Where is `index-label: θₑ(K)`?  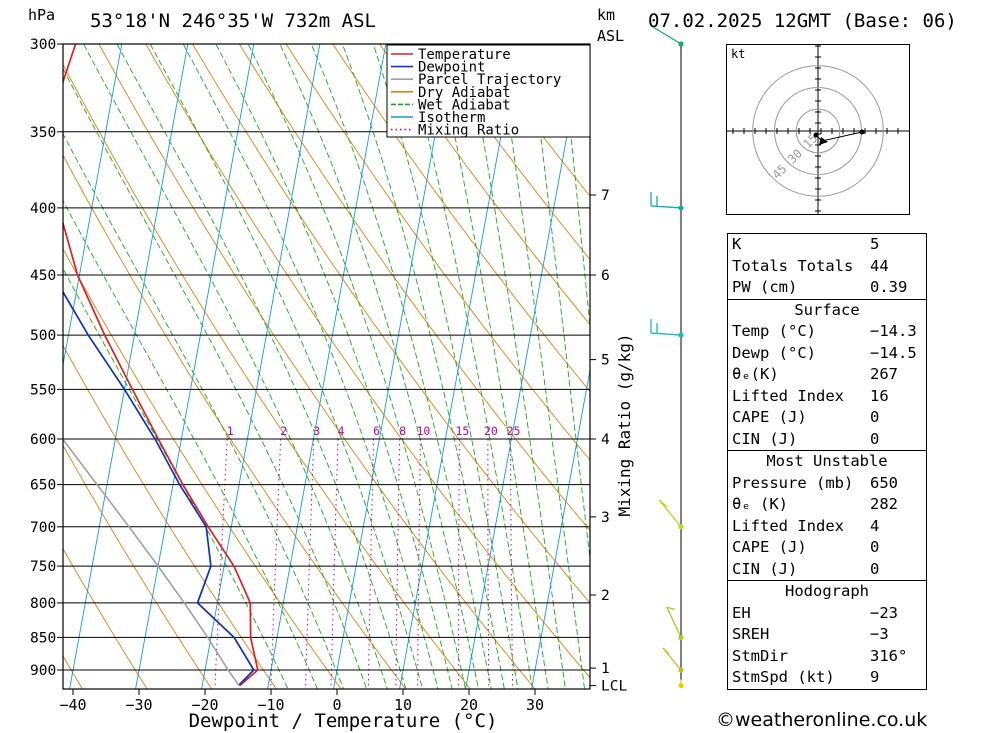 index-label: θₑ(K) is located at coordinates (755, 374).